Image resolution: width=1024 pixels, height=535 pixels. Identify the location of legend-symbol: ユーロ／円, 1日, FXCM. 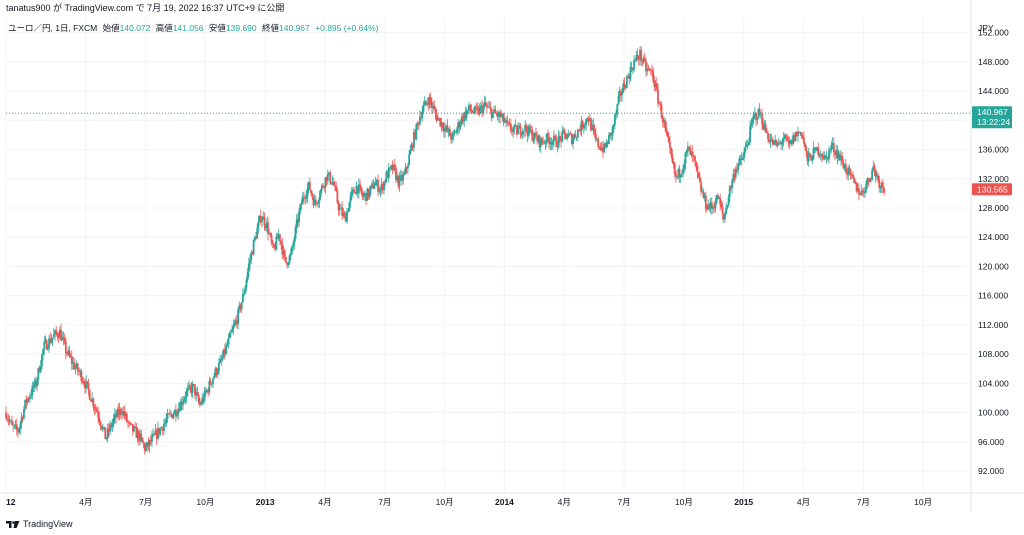
(53, 28).